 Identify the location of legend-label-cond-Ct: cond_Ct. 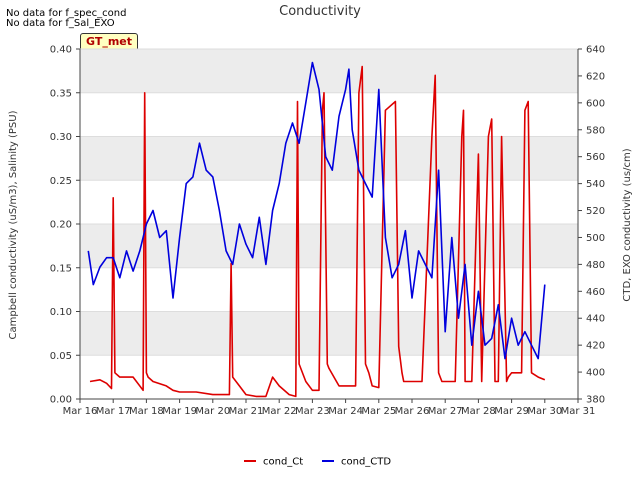
(283, 462).